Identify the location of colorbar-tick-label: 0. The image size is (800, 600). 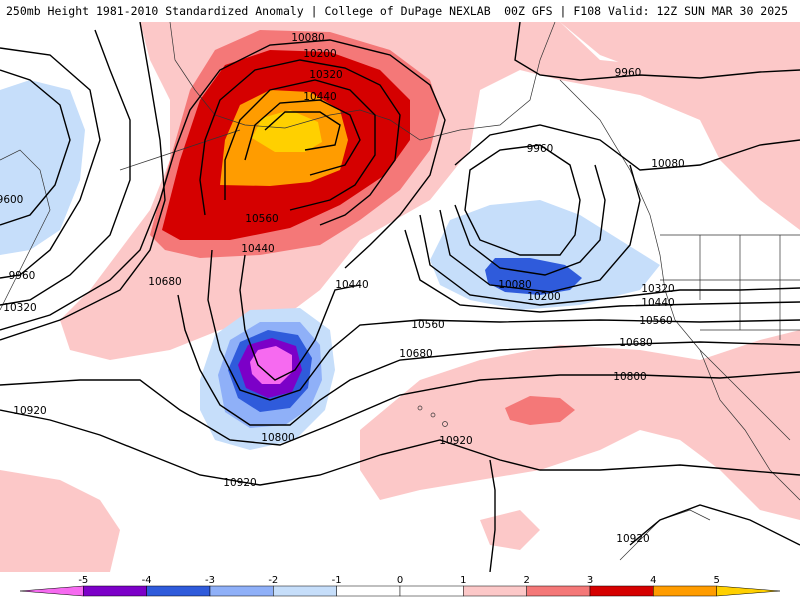
(400, 580).